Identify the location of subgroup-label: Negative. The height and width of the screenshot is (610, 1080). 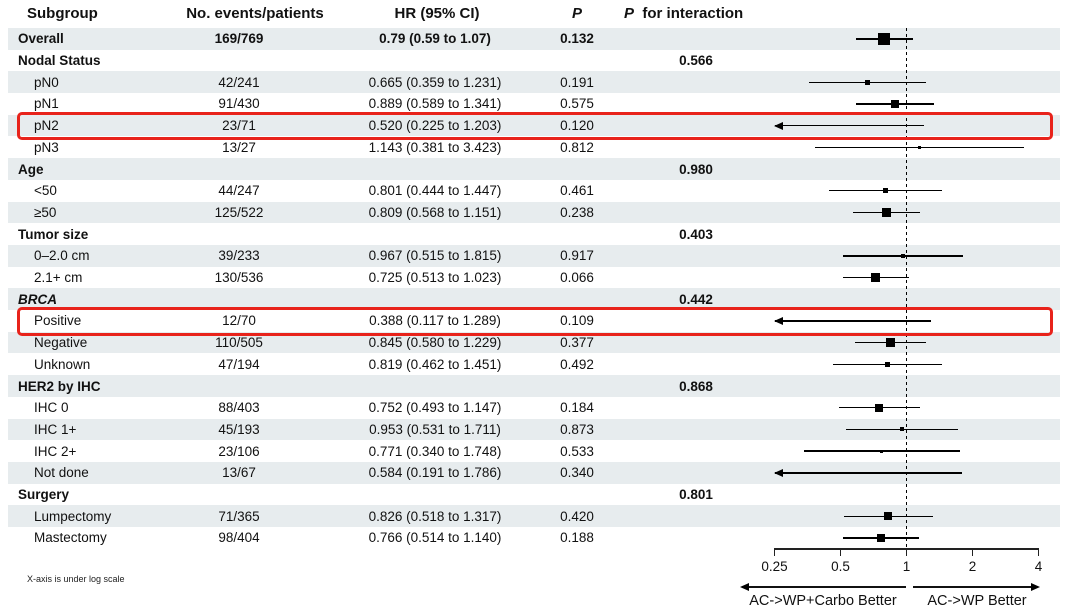
(61, 343).